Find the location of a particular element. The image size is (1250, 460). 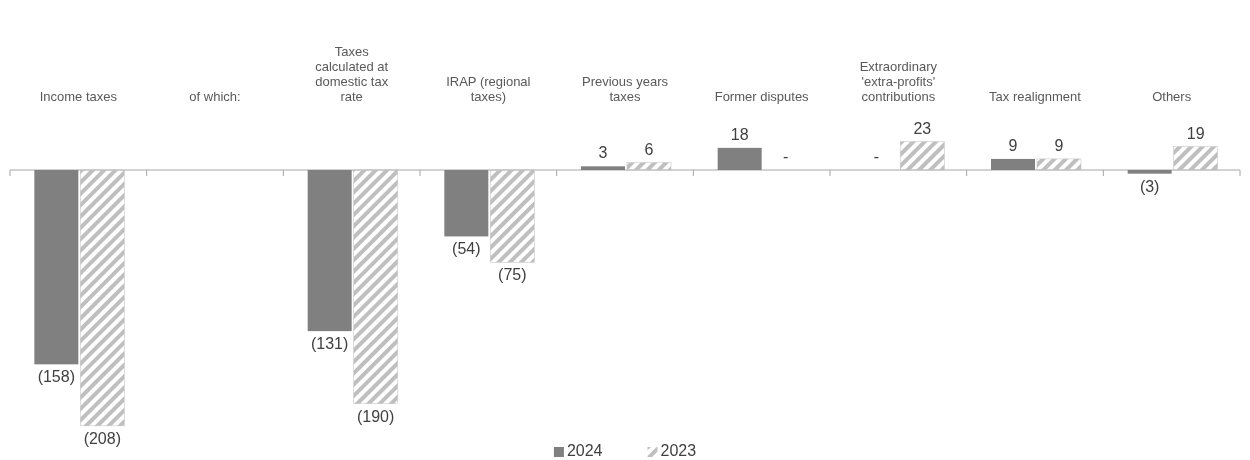

data-label: (208) is located at coordinates (102, 438).